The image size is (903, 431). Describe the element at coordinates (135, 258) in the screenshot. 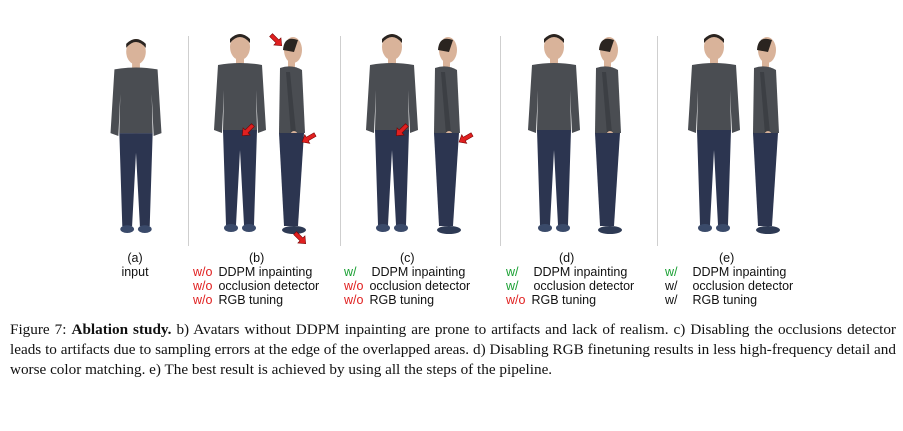

I see `column-letter: (a)` at that location.